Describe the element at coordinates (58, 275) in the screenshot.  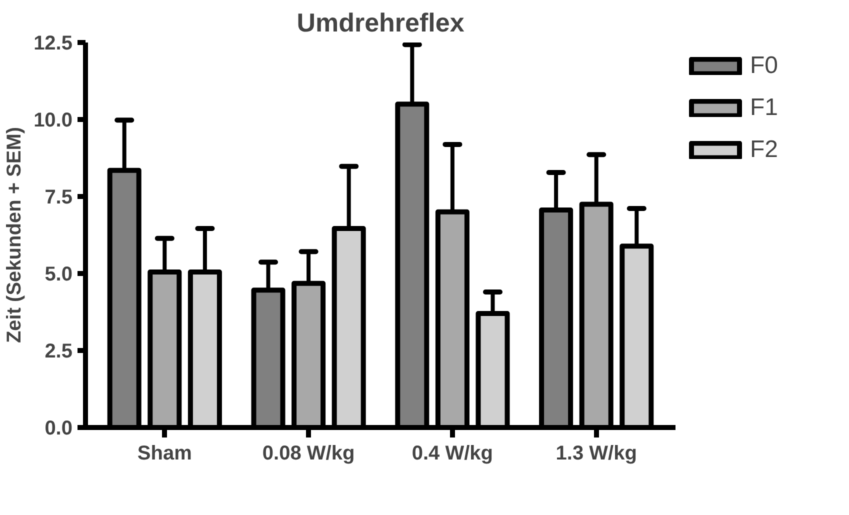
I see `y-tick-label: 5.0` at that location.